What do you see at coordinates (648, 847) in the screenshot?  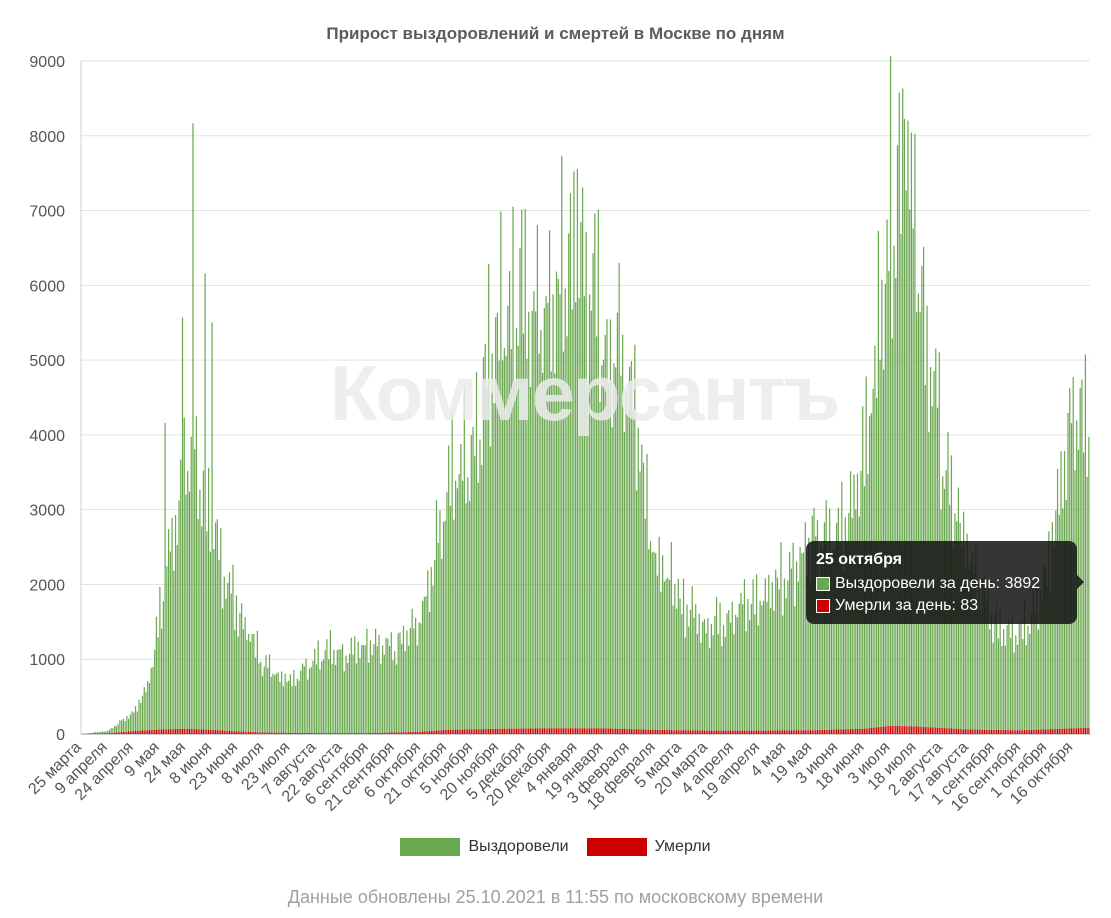 I see `legend-item-died: Умерли` at bounding box center [648, 847].